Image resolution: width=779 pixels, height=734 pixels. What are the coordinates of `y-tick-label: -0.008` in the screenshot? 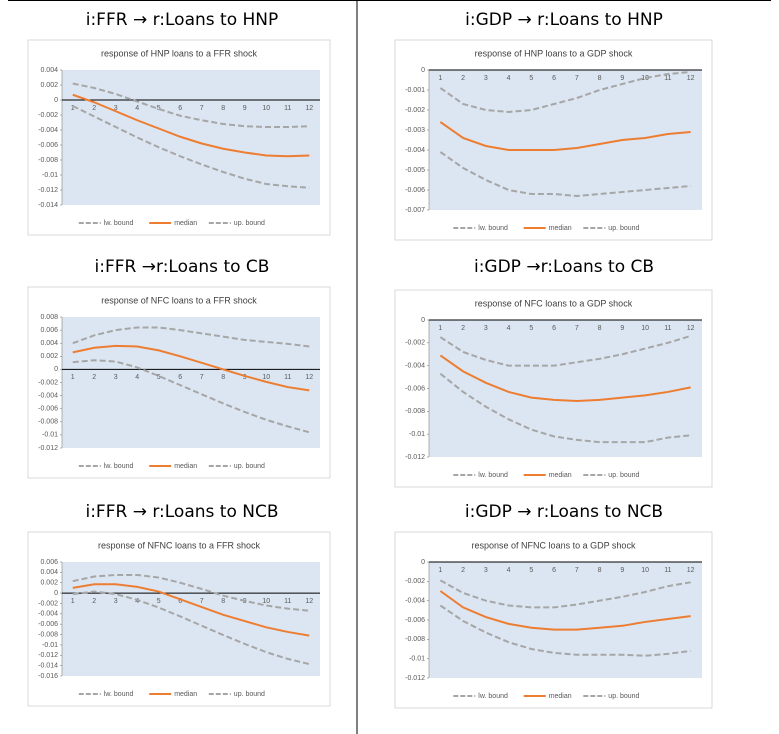 It's located at (415, 639).